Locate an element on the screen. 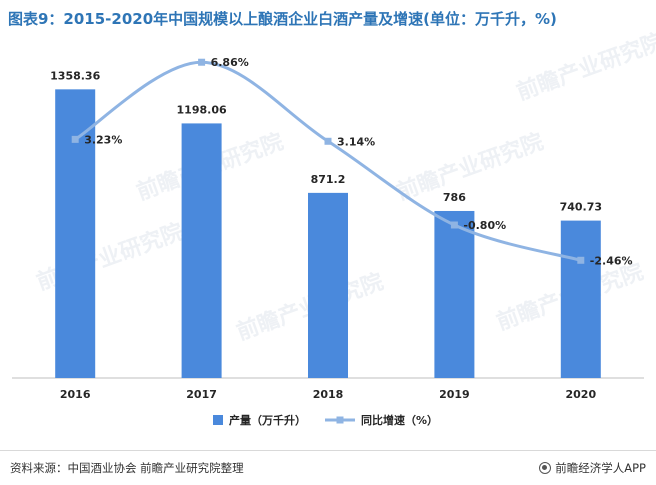 This screenshot has height=485, width=656. x-tick-2016: 2016 is located at coordinates (75, 394).